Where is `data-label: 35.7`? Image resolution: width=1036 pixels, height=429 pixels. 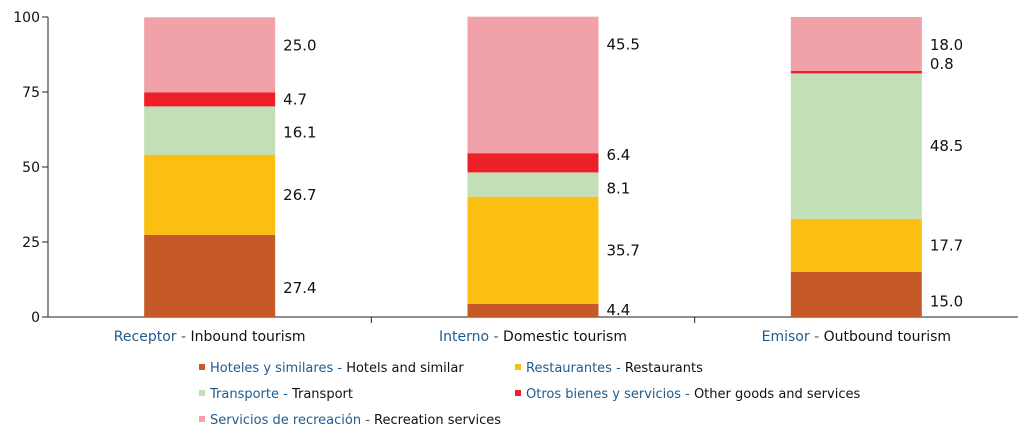 data-label: 35.7 is located at coordinates (623, 250).